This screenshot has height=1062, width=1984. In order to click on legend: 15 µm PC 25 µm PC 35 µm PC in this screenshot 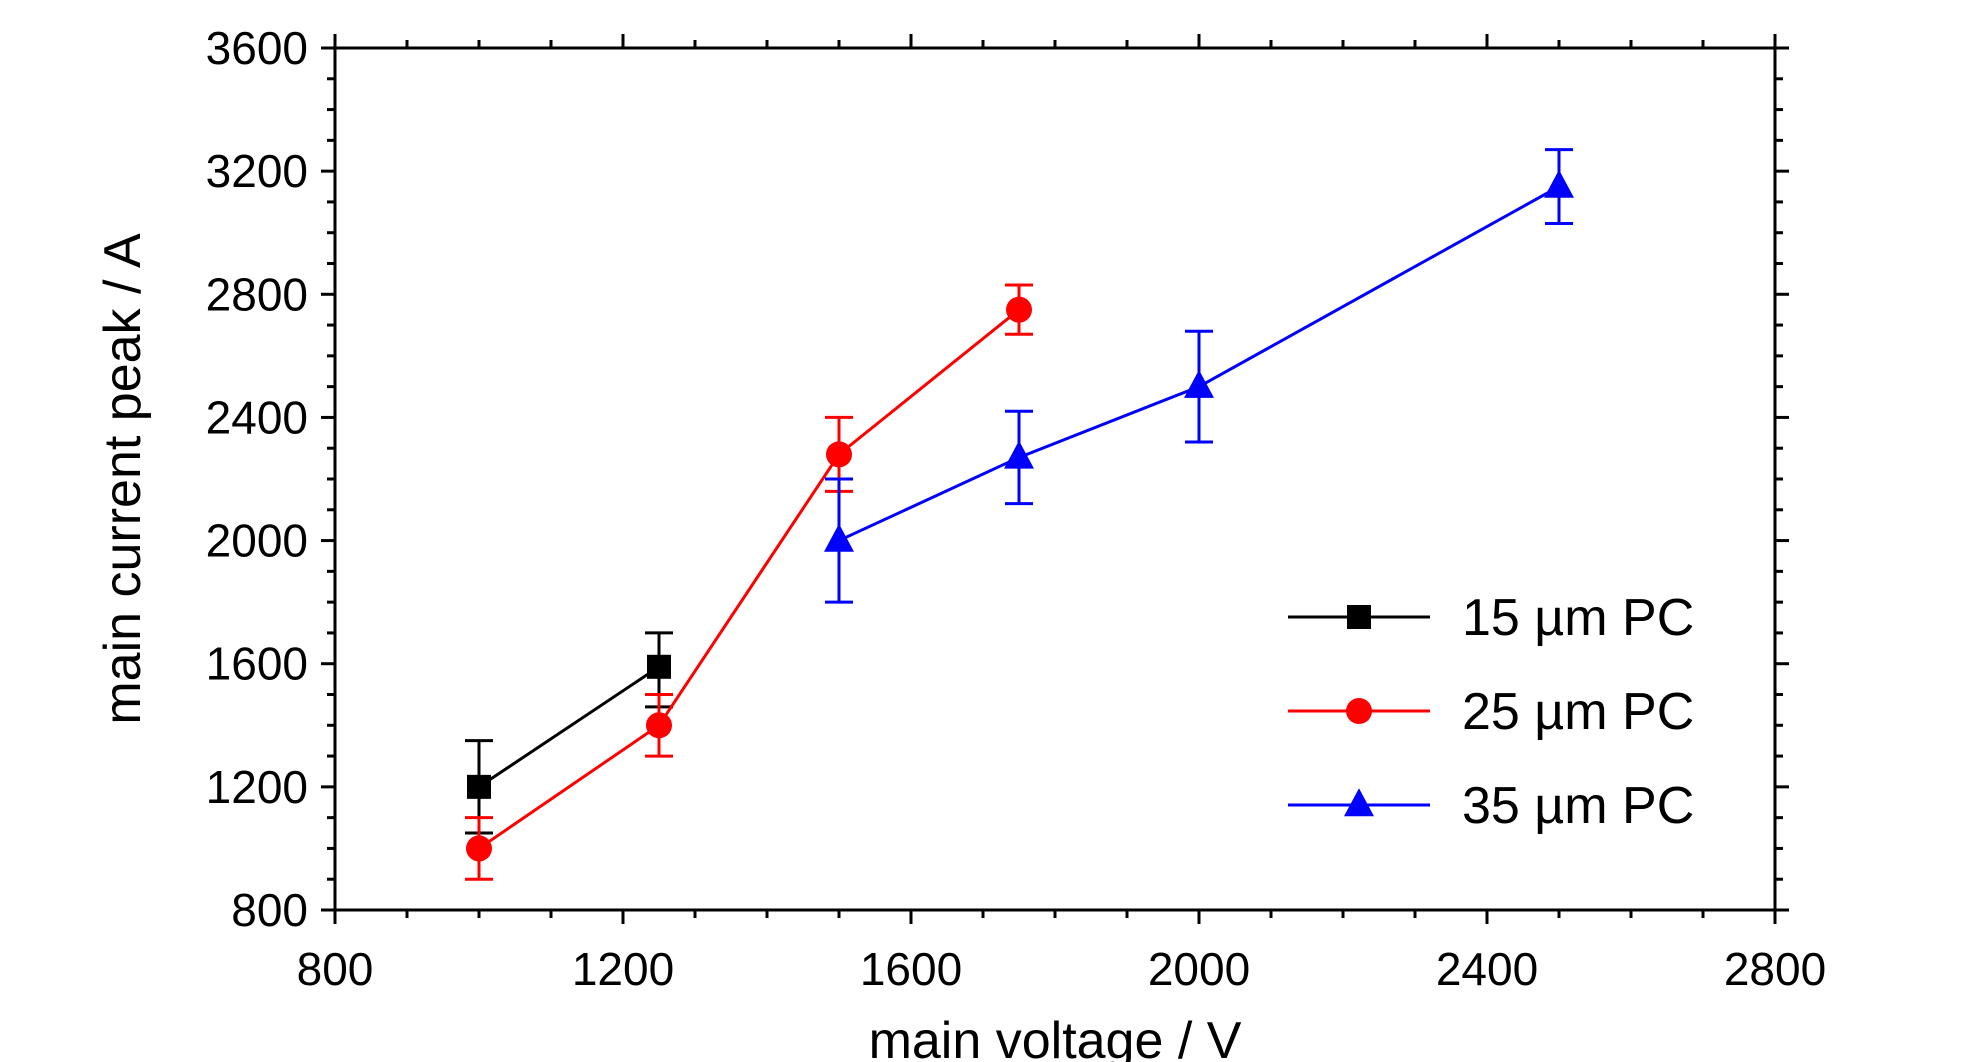, I will do `click(1491, 712)`.